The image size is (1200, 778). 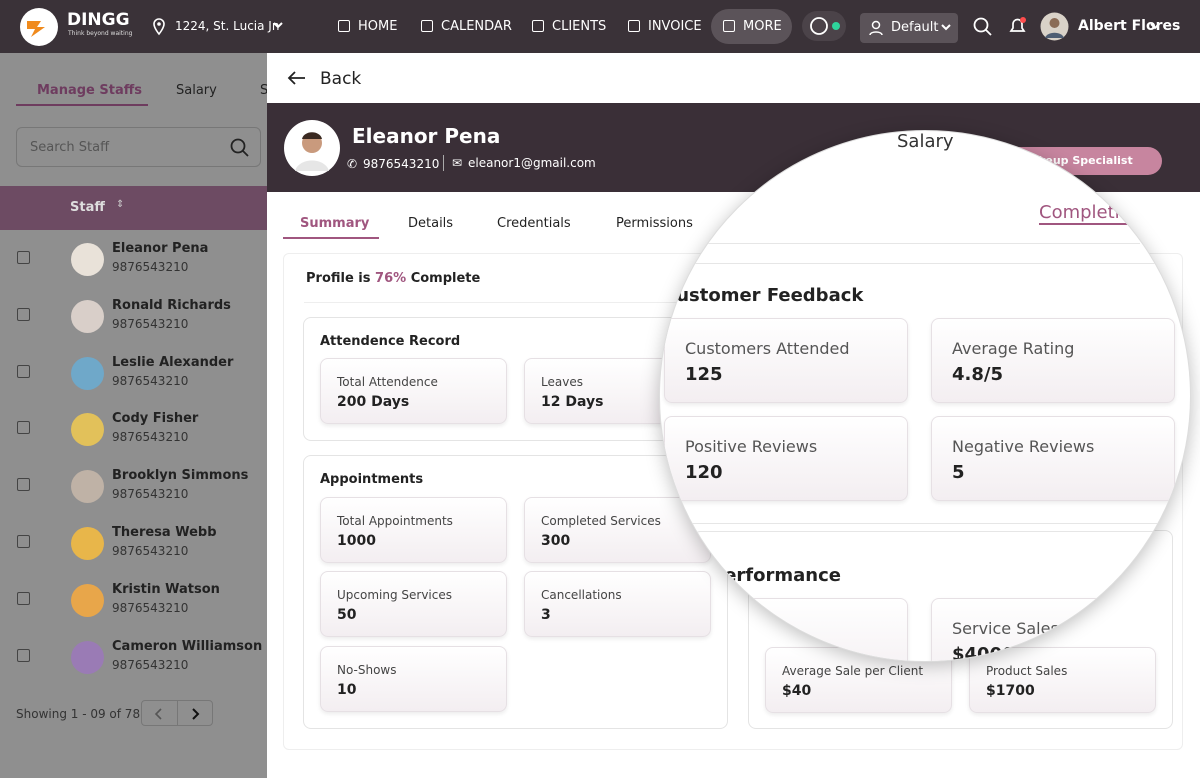 What do you see at coordinates (413, 679) in the screenshot?
I see `stat-card: No-Shows 10` at bounding box center [413, 679].